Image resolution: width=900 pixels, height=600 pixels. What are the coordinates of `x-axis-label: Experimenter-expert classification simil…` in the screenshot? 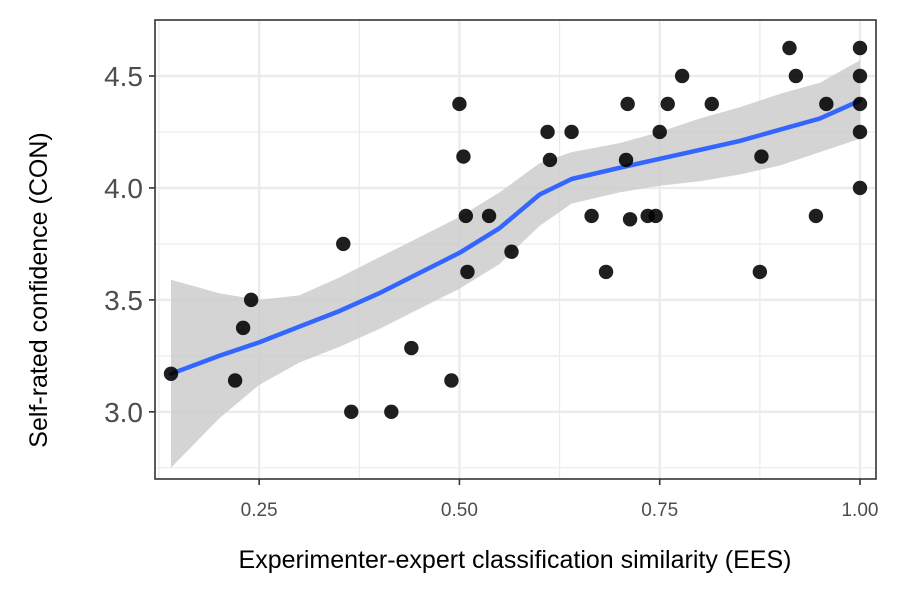 It's located at (515, 560).